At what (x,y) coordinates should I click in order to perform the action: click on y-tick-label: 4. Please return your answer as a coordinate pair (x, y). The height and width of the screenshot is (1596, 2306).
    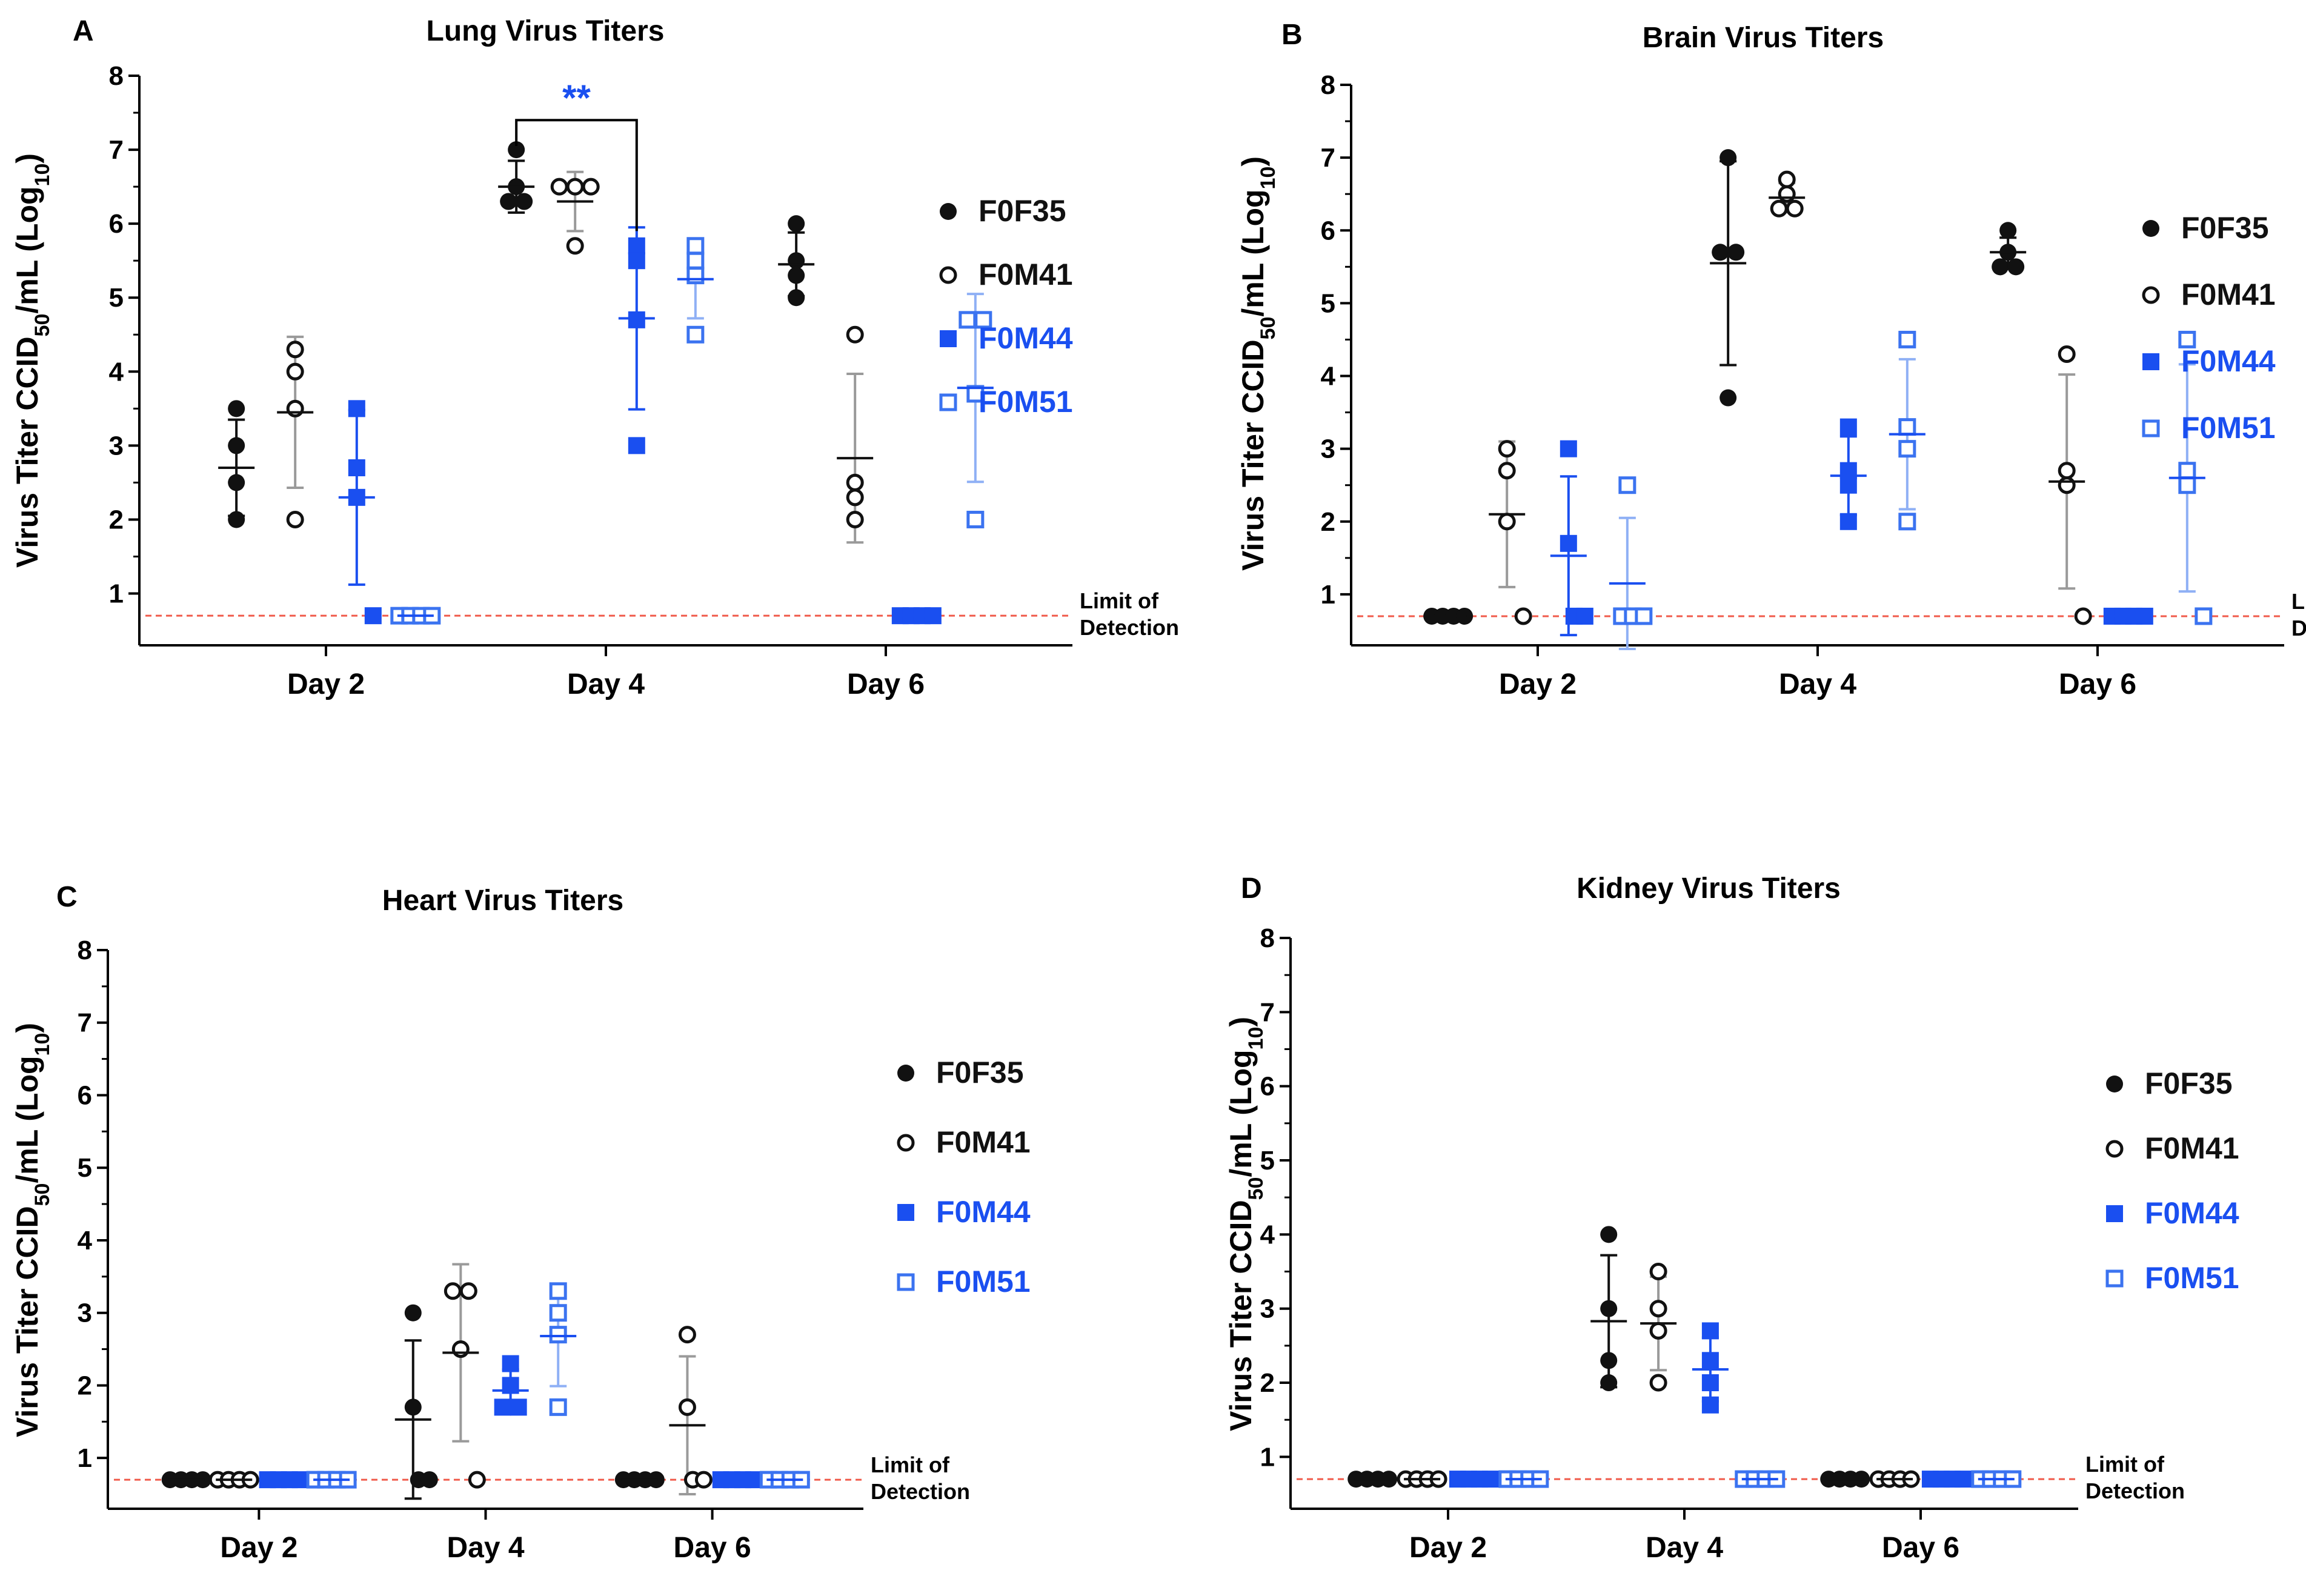
    Looking at the image, I should click on (85, 1240).